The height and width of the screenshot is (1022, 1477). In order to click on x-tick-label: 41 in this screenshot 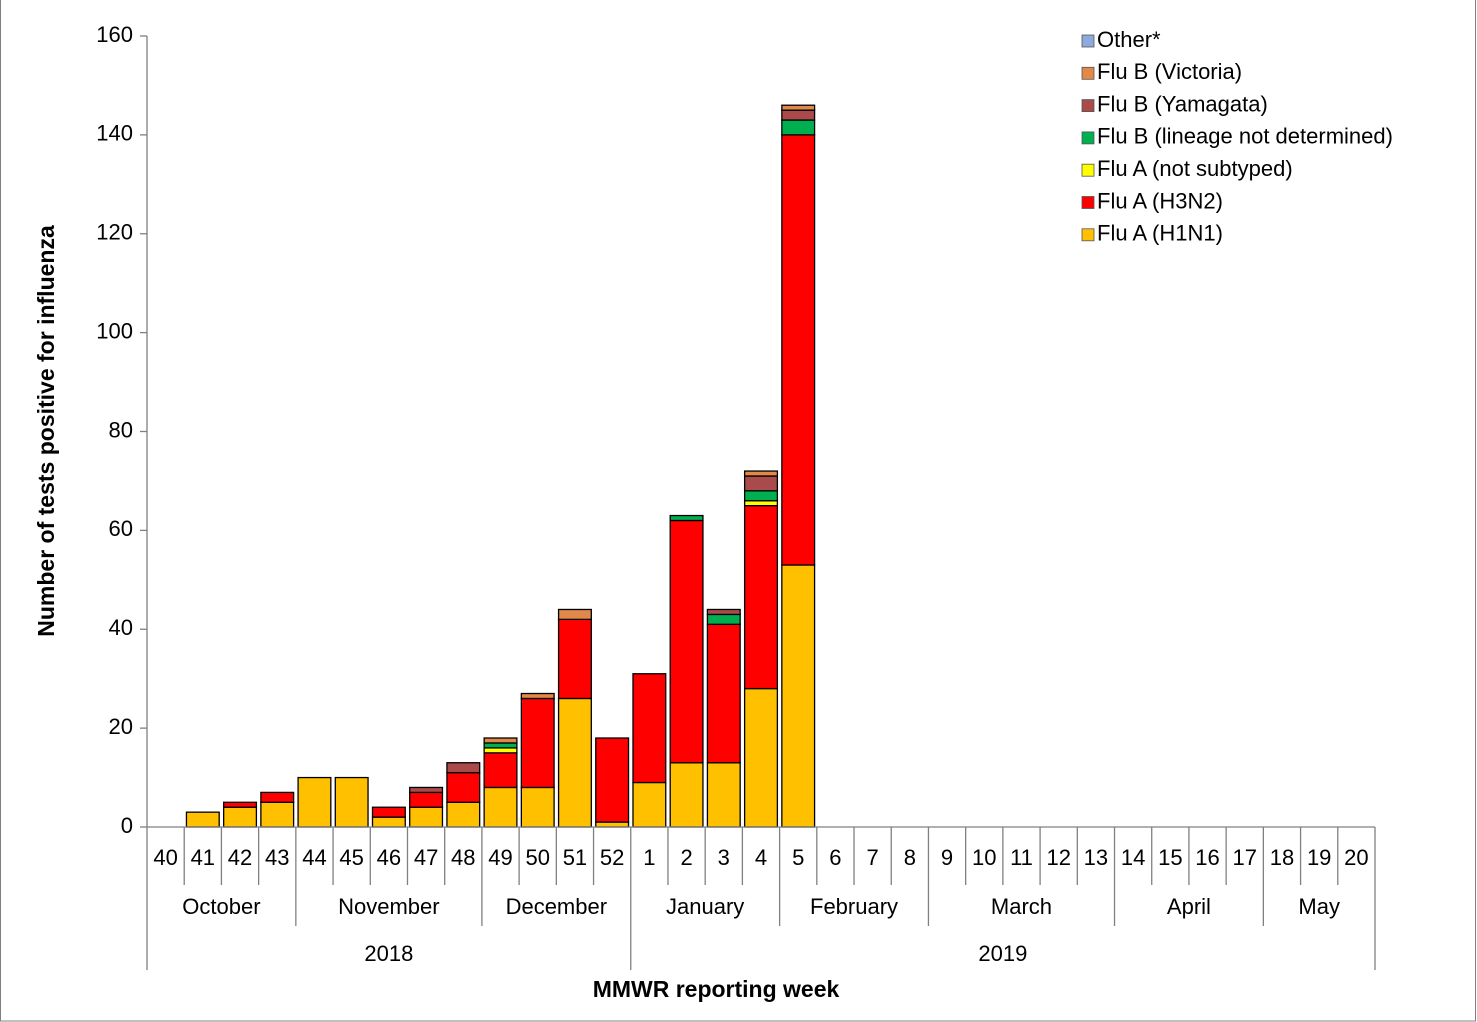, I will do `click(203, 857)`.